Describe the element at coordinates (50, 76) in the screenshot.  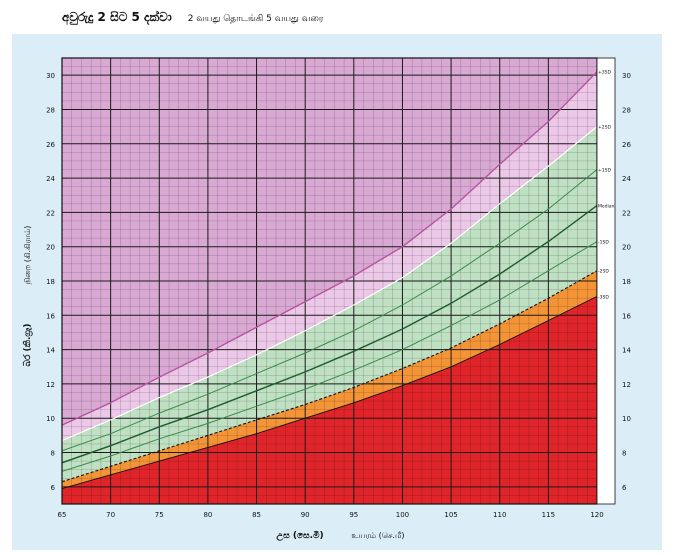
I see `y-tick-label-left: 30` at that location.